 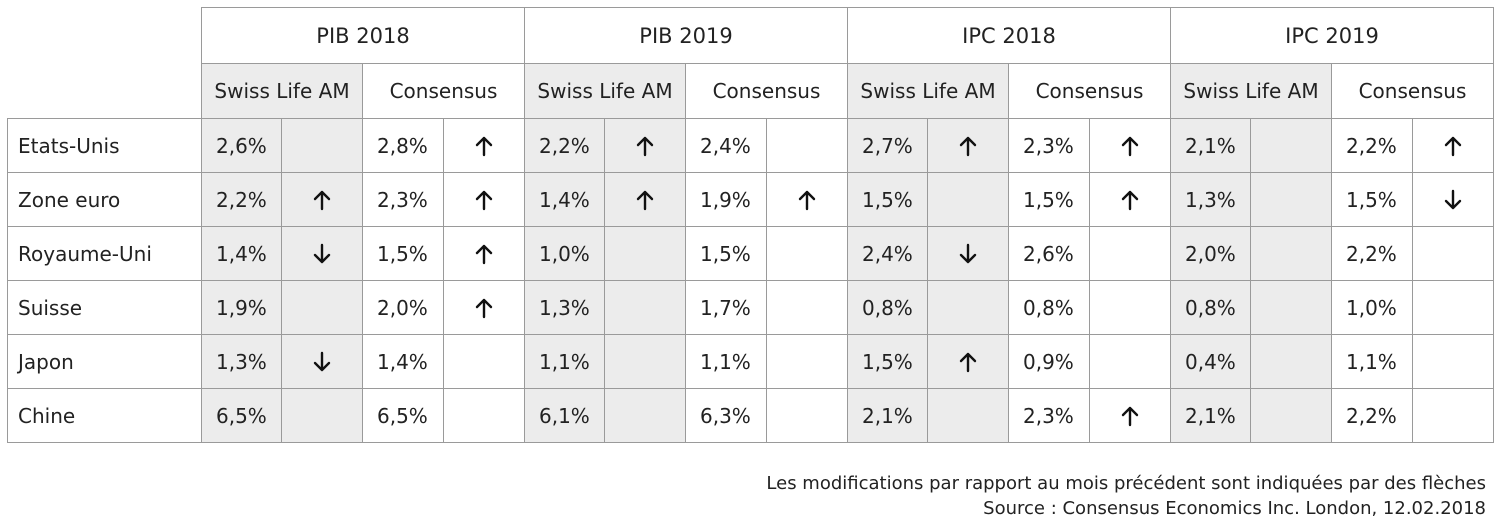 What do you see at coordinates (887, 253) in the screenshot?
I see `value-cell: 2,4%` at bounding box center [887, 253].